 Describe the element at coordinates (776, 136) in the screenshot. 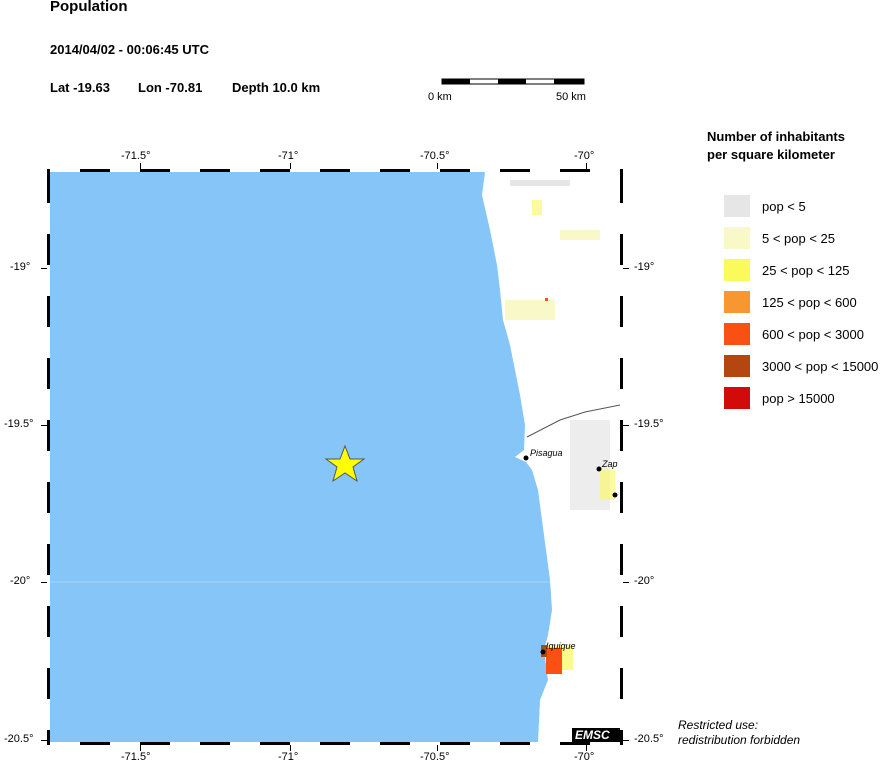

I see `legend-title-line1: Number of inhabitants` at that location.